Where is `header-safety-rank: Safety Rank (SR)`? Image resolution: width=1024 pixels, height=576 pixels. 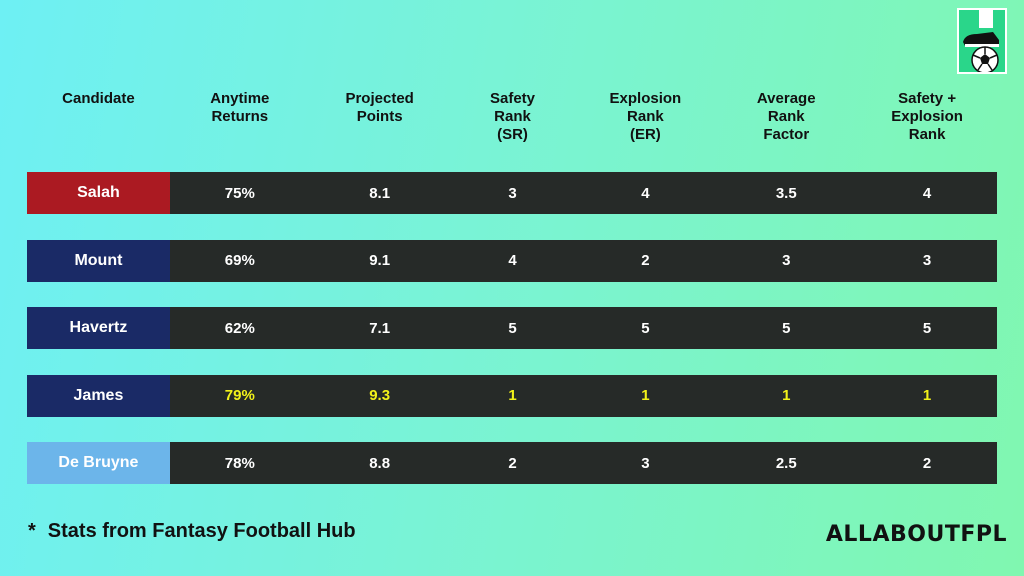
header-safety-rank: Safety Rank (SR) is located at coordinates (513, 116).